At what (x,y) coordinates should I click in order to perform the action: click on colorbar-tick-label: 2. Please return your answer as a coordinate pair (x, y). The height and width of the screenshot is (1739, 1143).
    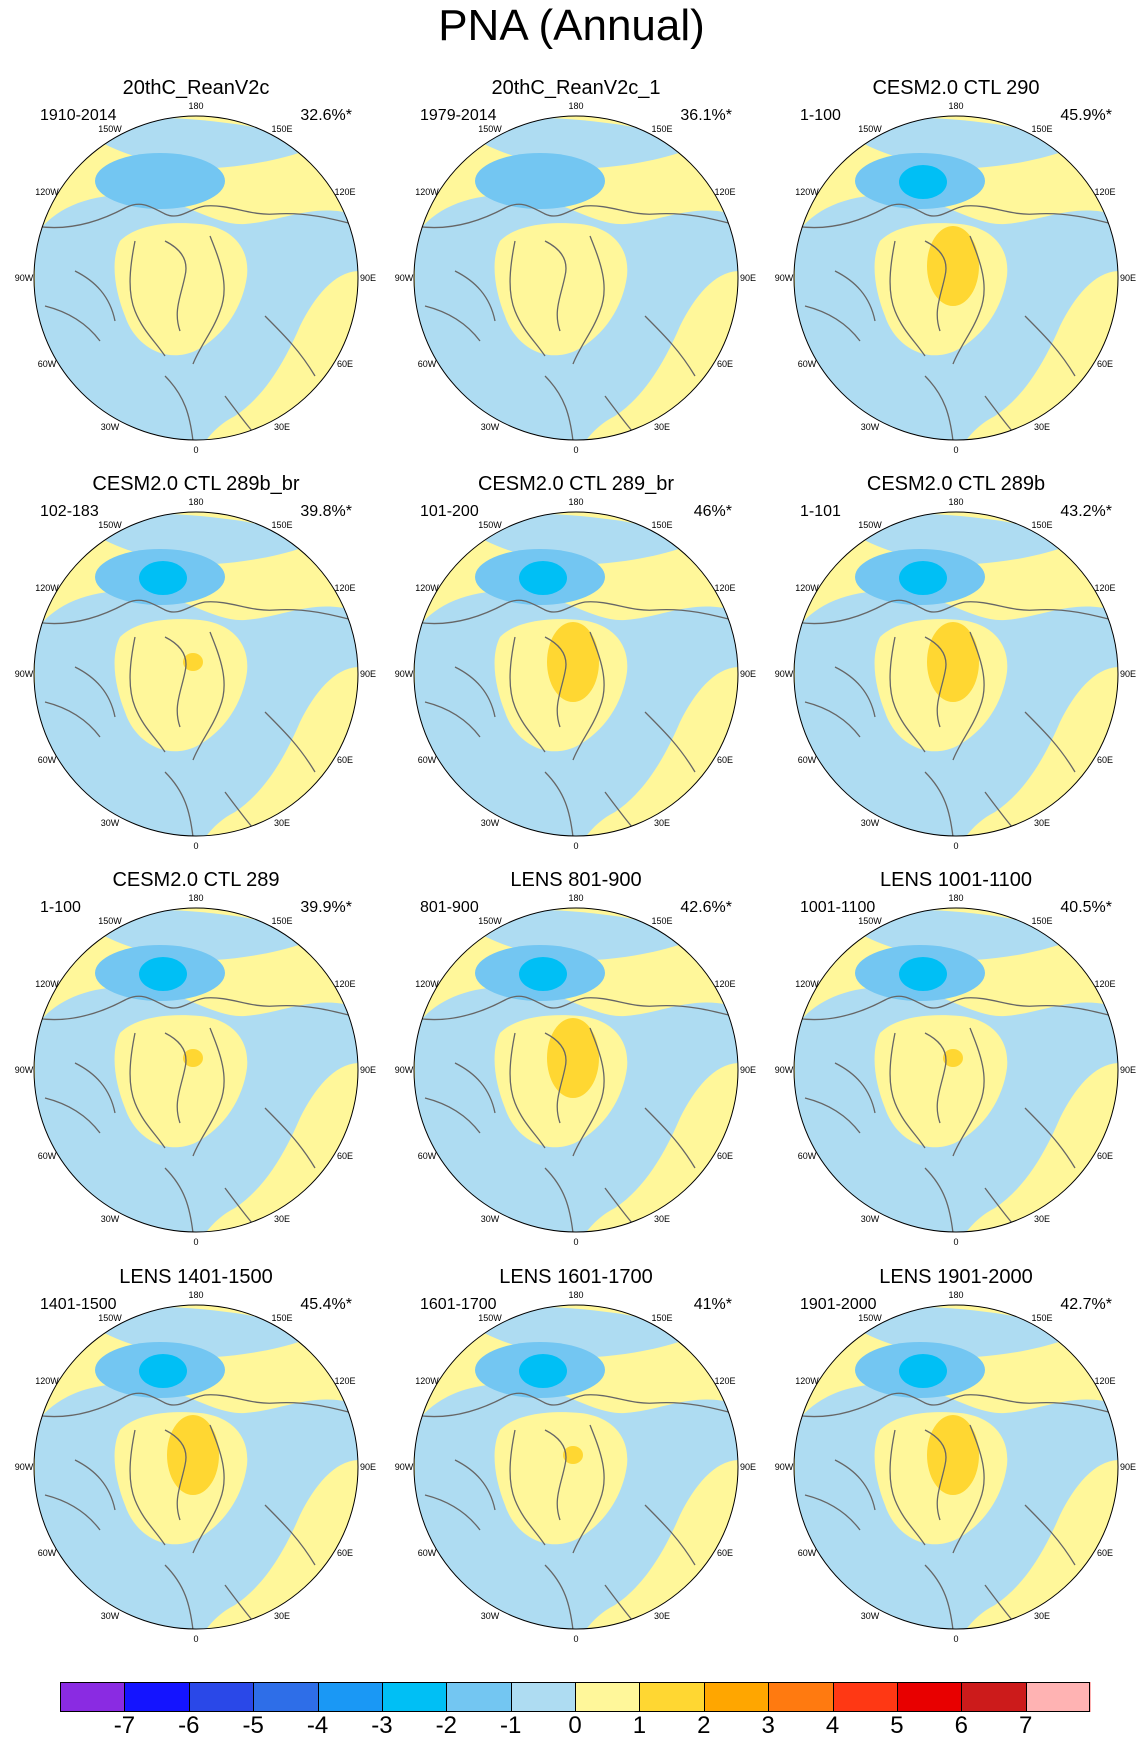
    Looking at the image, I should click on (704, 1725).